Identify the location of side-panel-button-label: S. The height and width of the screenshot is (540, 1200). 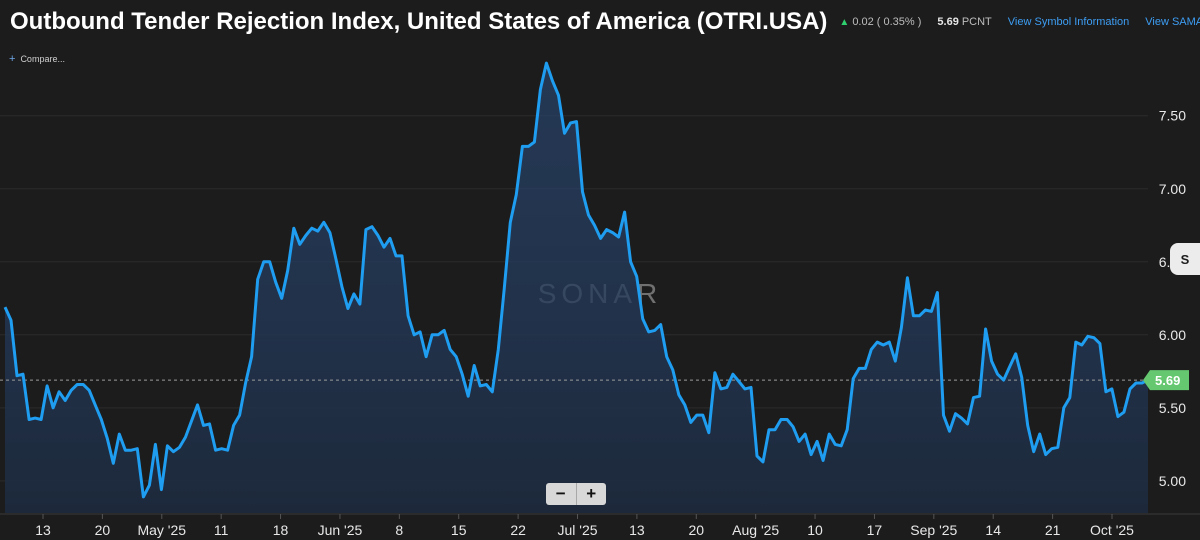
(1185, 259).